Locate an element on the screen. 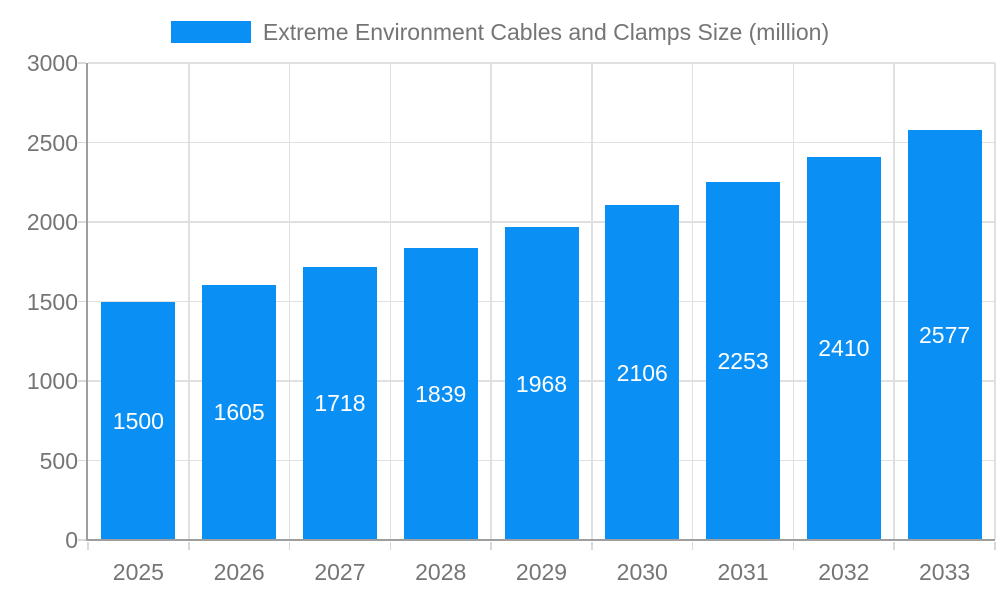  bar-value-label: 1718 is located at coordinates (340, 403).